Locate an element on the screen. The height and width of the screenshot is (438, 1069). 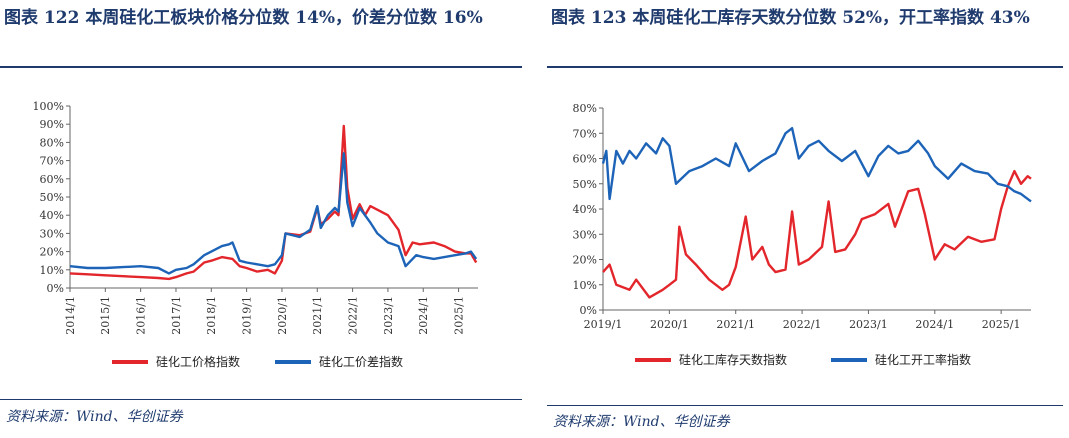
figure-123-title: 图表 123 本周硅化工库存天数分位数 52%，开工率指数 43% is located at coordinates (790, 18).